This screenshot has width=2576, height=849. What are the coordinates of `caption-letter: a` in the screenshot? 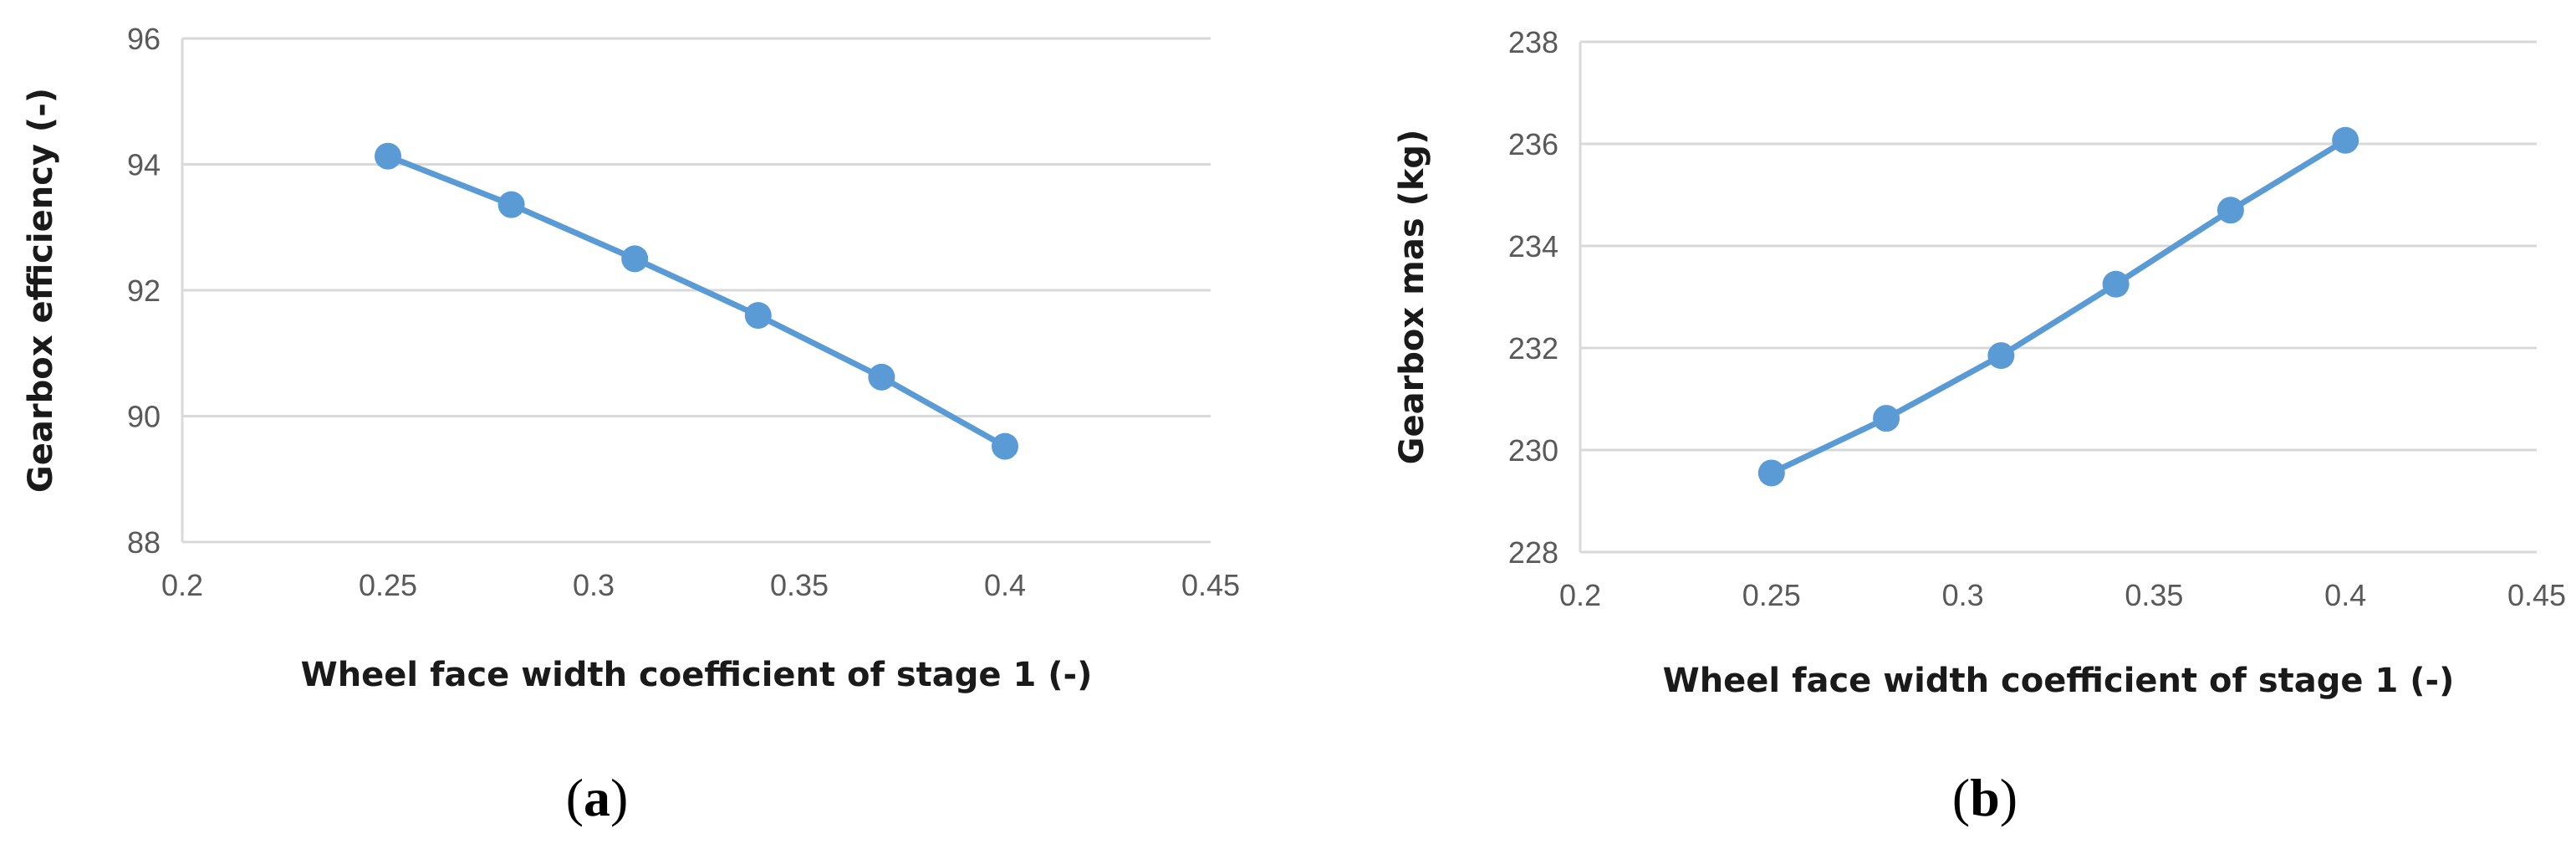 It's located at (597, 798).